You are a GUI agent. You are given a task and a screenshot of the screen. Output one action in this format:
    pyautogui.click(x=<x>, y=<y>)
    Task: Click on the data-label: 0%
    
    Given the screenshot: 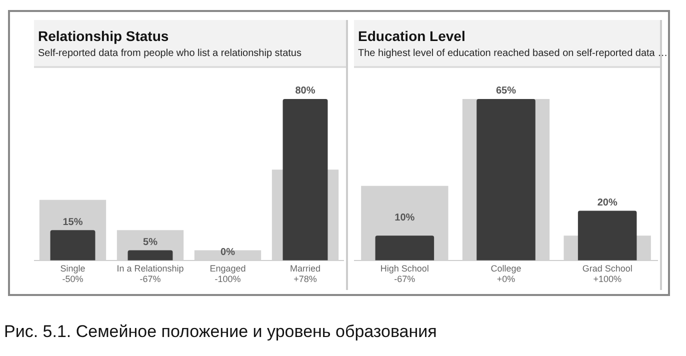 What is the action you would take?
    pyautogui.click(x=228, y=252)
    